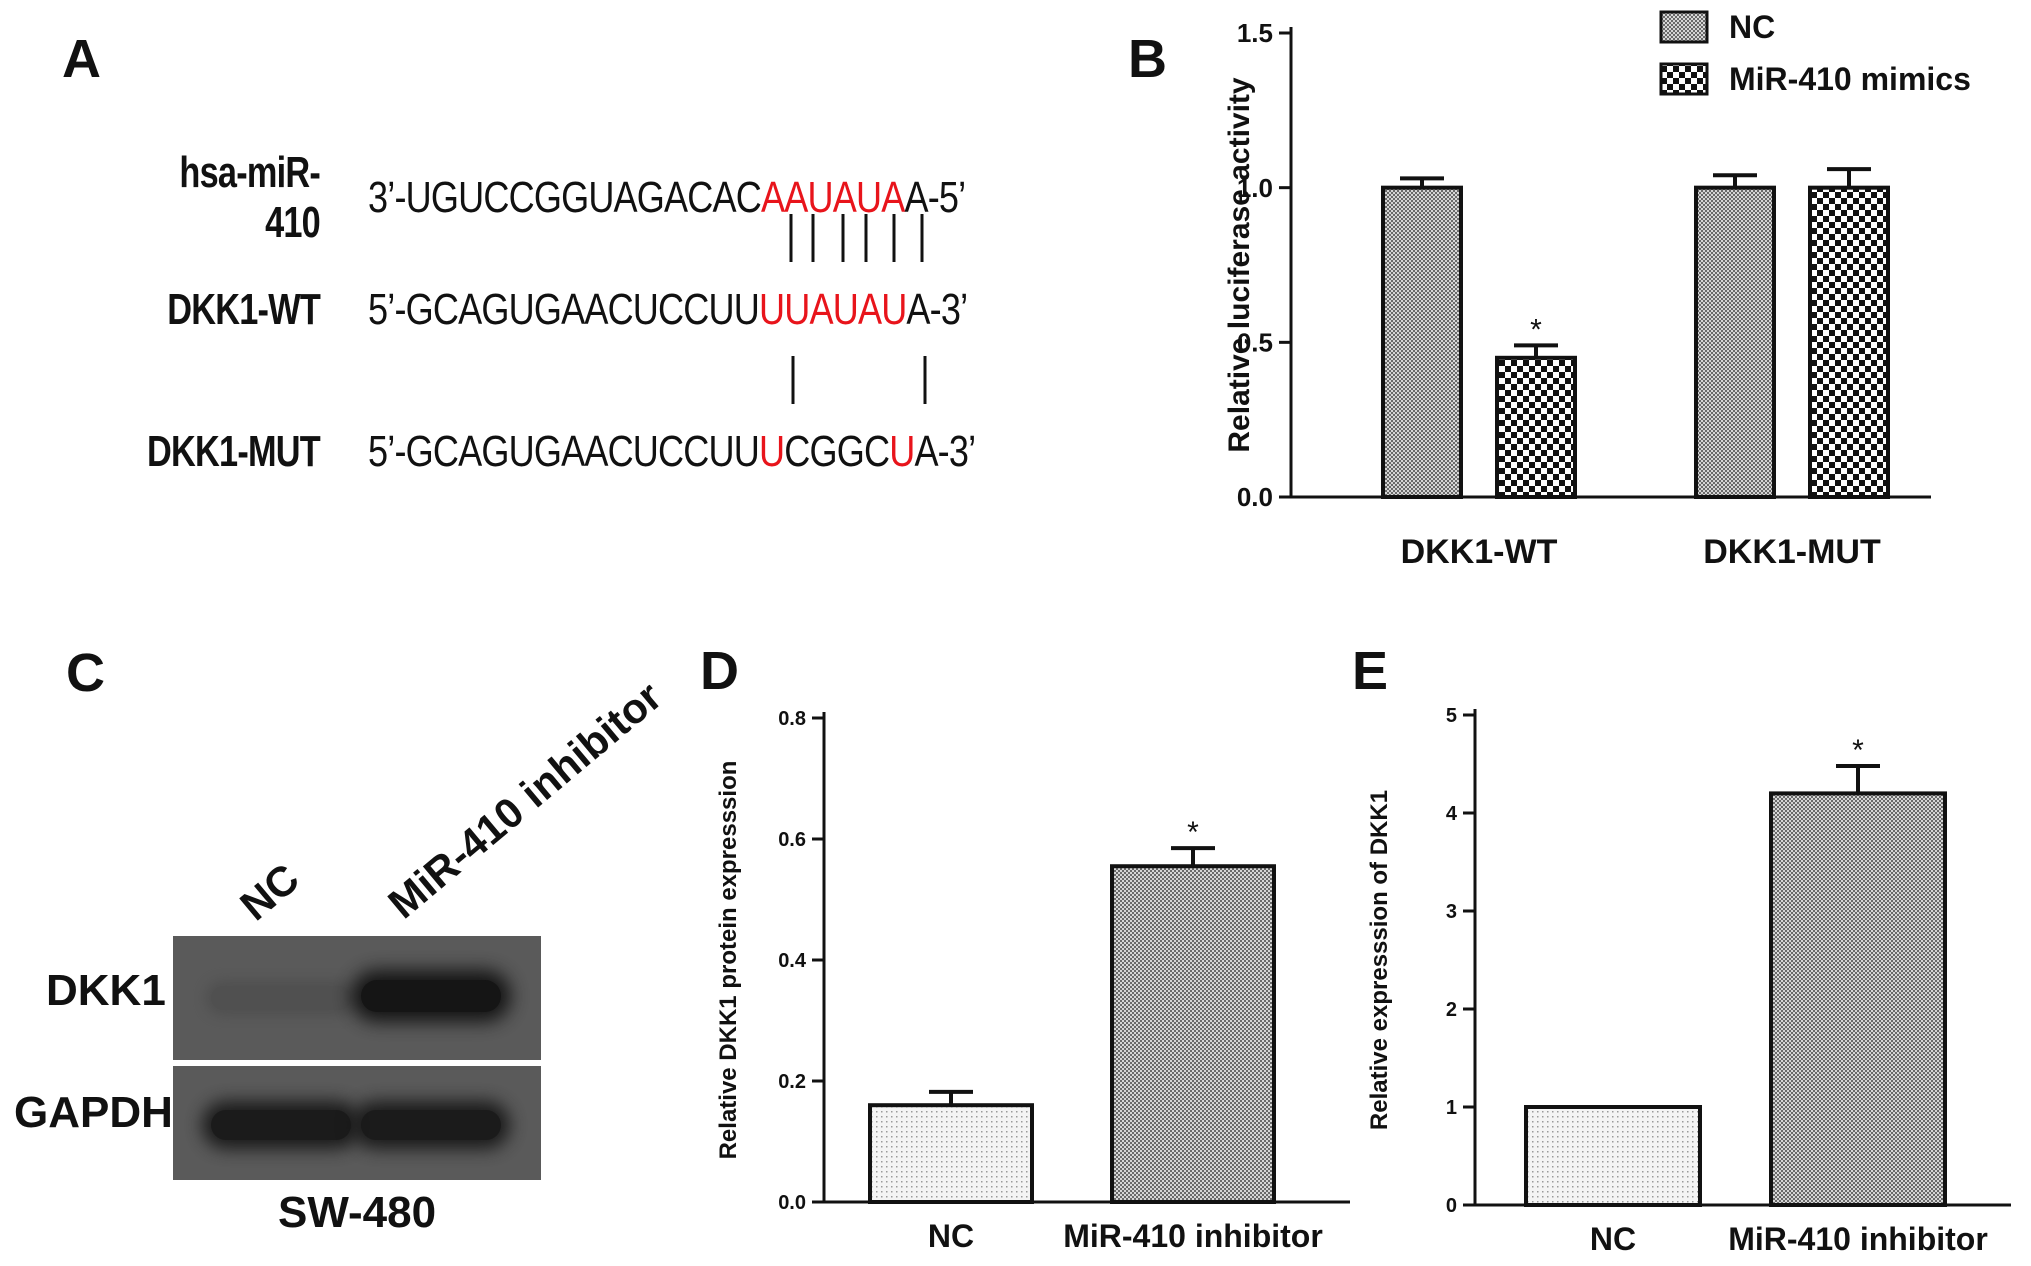 This screenshot has height=1266, width=2031. I want to click on blot-gapdh, so click(357, 1123).